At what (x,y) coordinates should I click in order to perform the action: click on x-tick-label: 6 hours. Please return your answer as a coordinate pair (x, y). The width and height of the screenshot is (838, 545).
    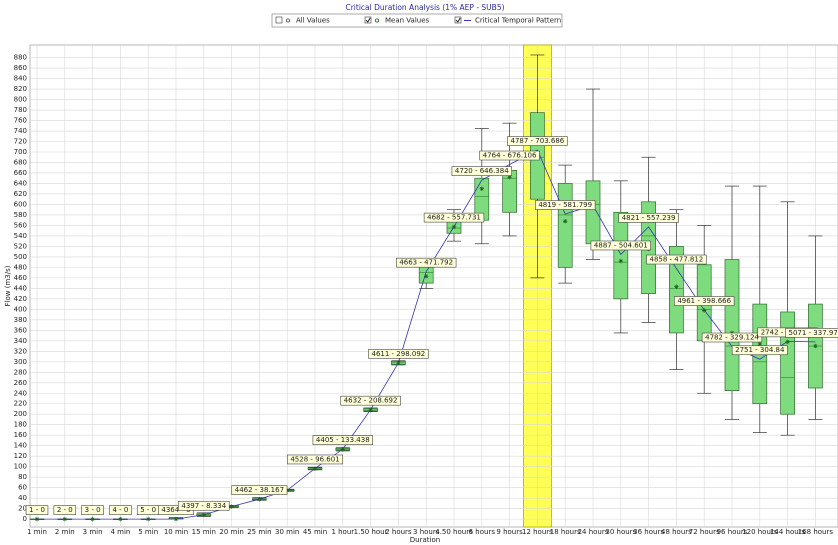
    Looking at the image, I should click on (482, 532).